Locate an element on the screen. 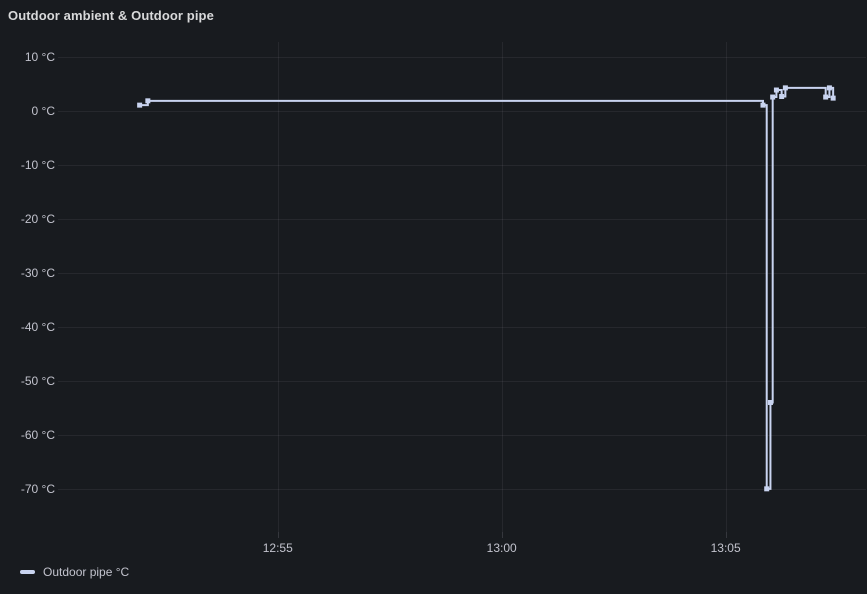 Image resolution: width=867 pixels, height=594 pixels. x-axis-label: 12:55 is located at coordinates (277, 548).